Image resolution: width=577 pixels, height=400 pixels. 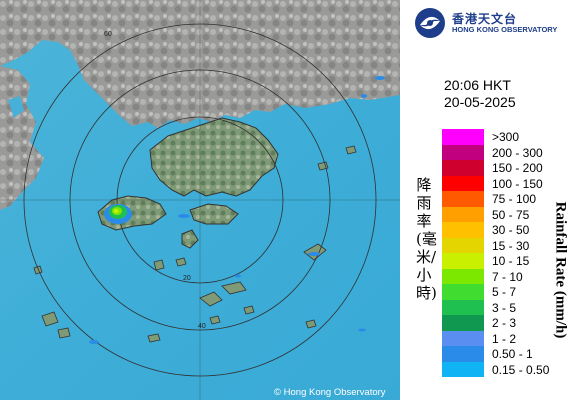 I want to click on legend-label: 75 - 100, so click(x=514, y=199).